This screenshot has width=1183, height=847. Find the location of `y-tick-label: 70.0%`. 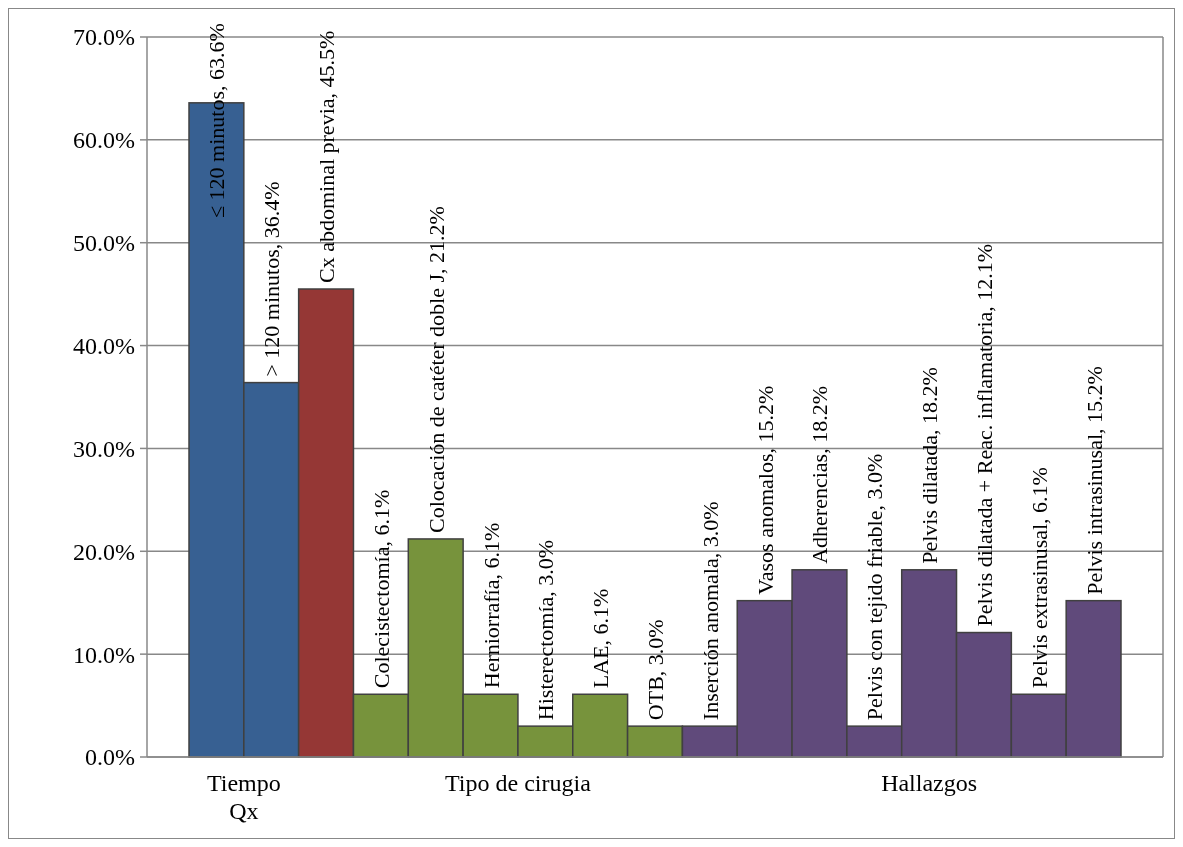

y-tick-label: 70.0% is located at coordinates (104, 37).